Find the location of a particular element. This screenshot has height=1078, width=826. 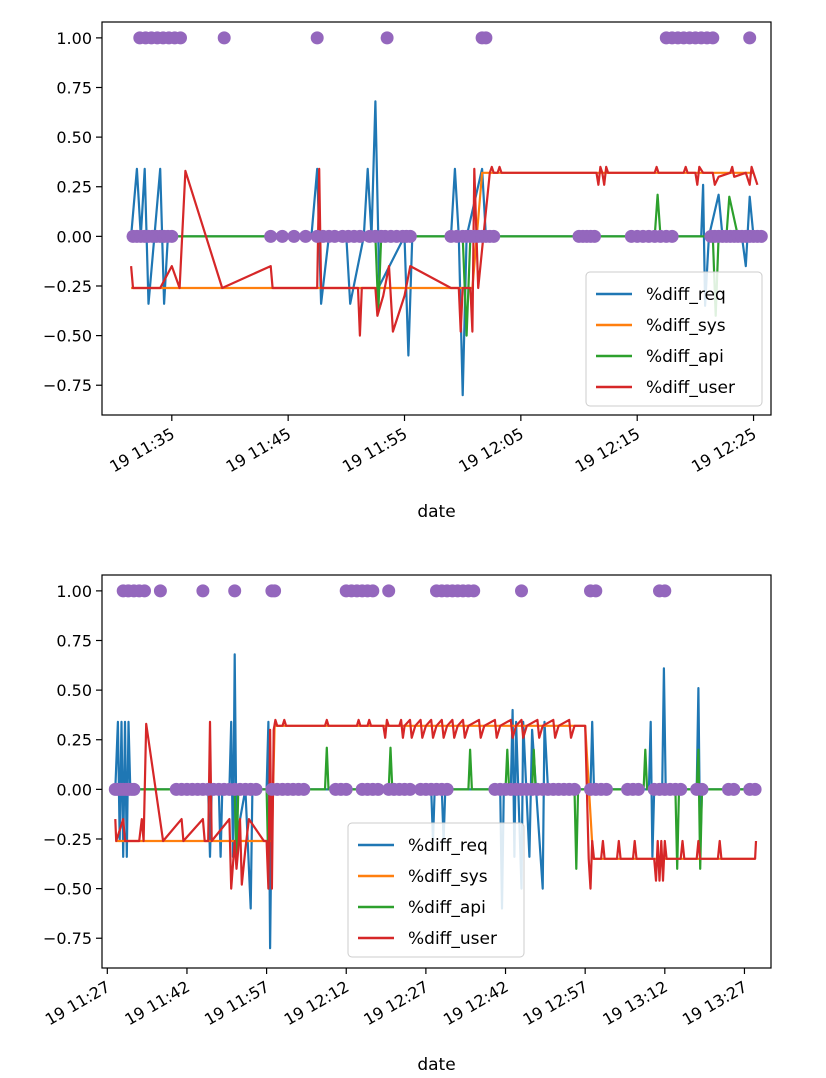

x-tick-label: 19 11:55 is located at coordinates (374, 450).